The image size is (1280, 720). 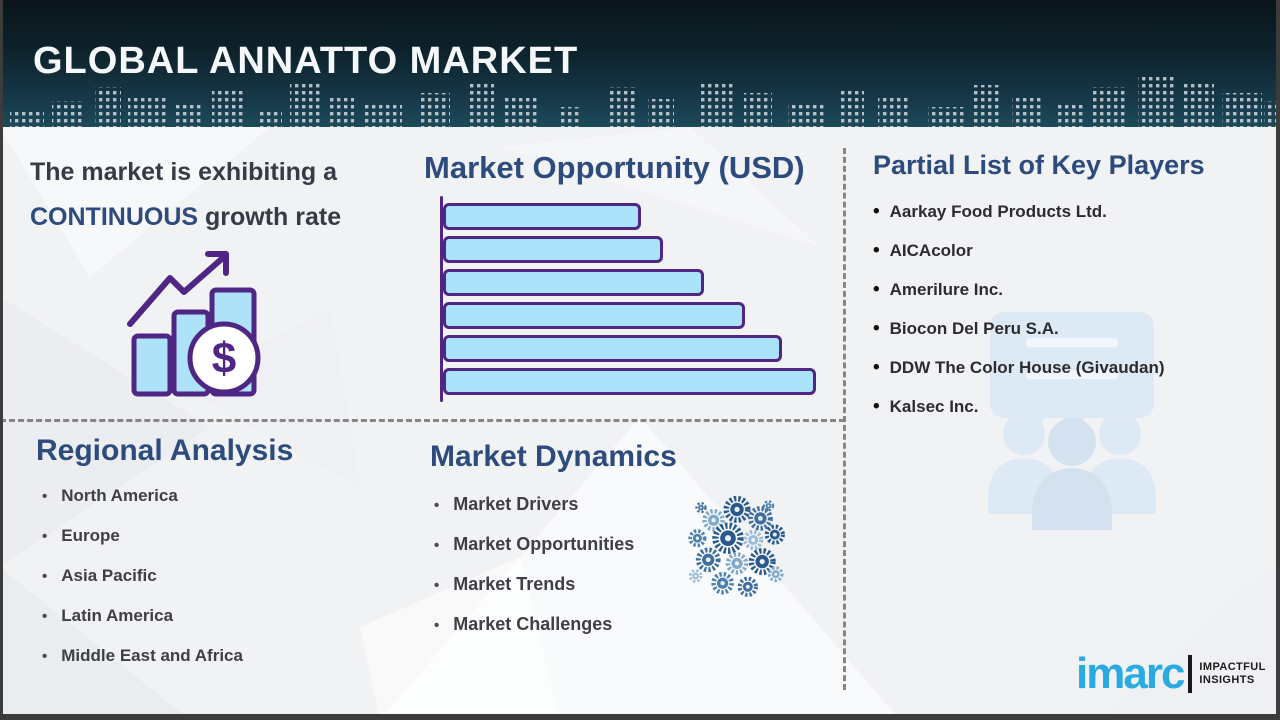 What do you see at coordinates (1278, 360) in the screenshot?
I see `frame-border-right` at bounding box center [1278, 360].